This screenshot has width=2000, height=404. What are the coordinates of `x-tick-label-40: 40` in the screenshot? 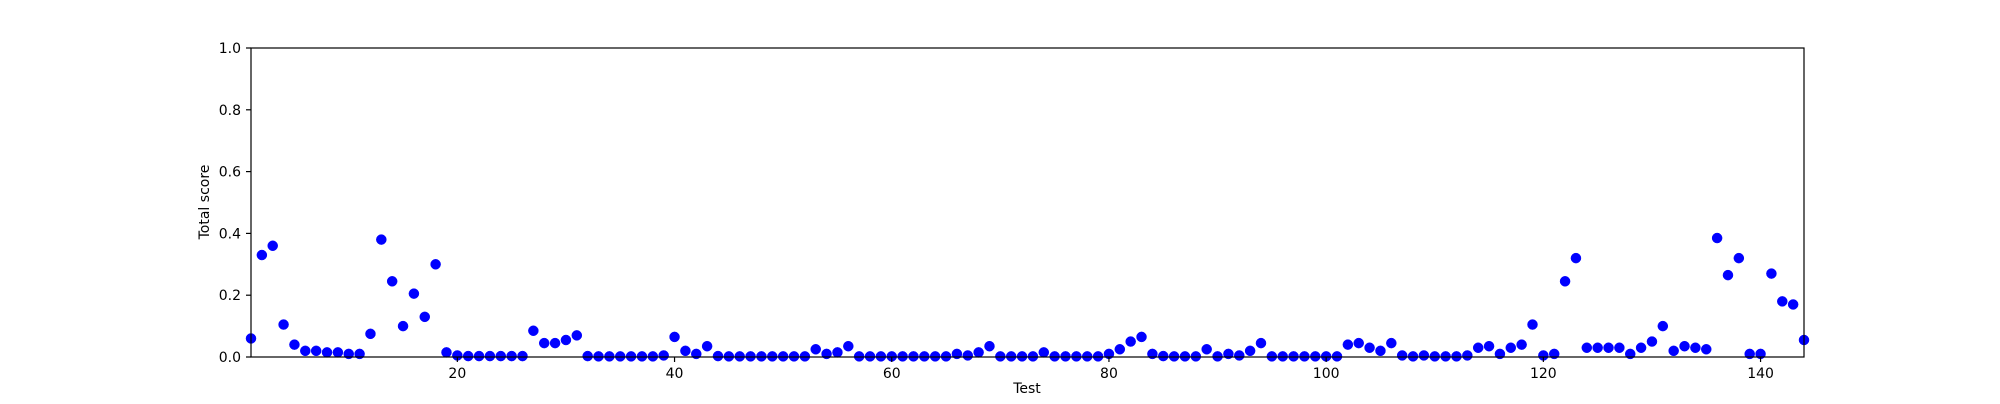 It's located at (675, 374).